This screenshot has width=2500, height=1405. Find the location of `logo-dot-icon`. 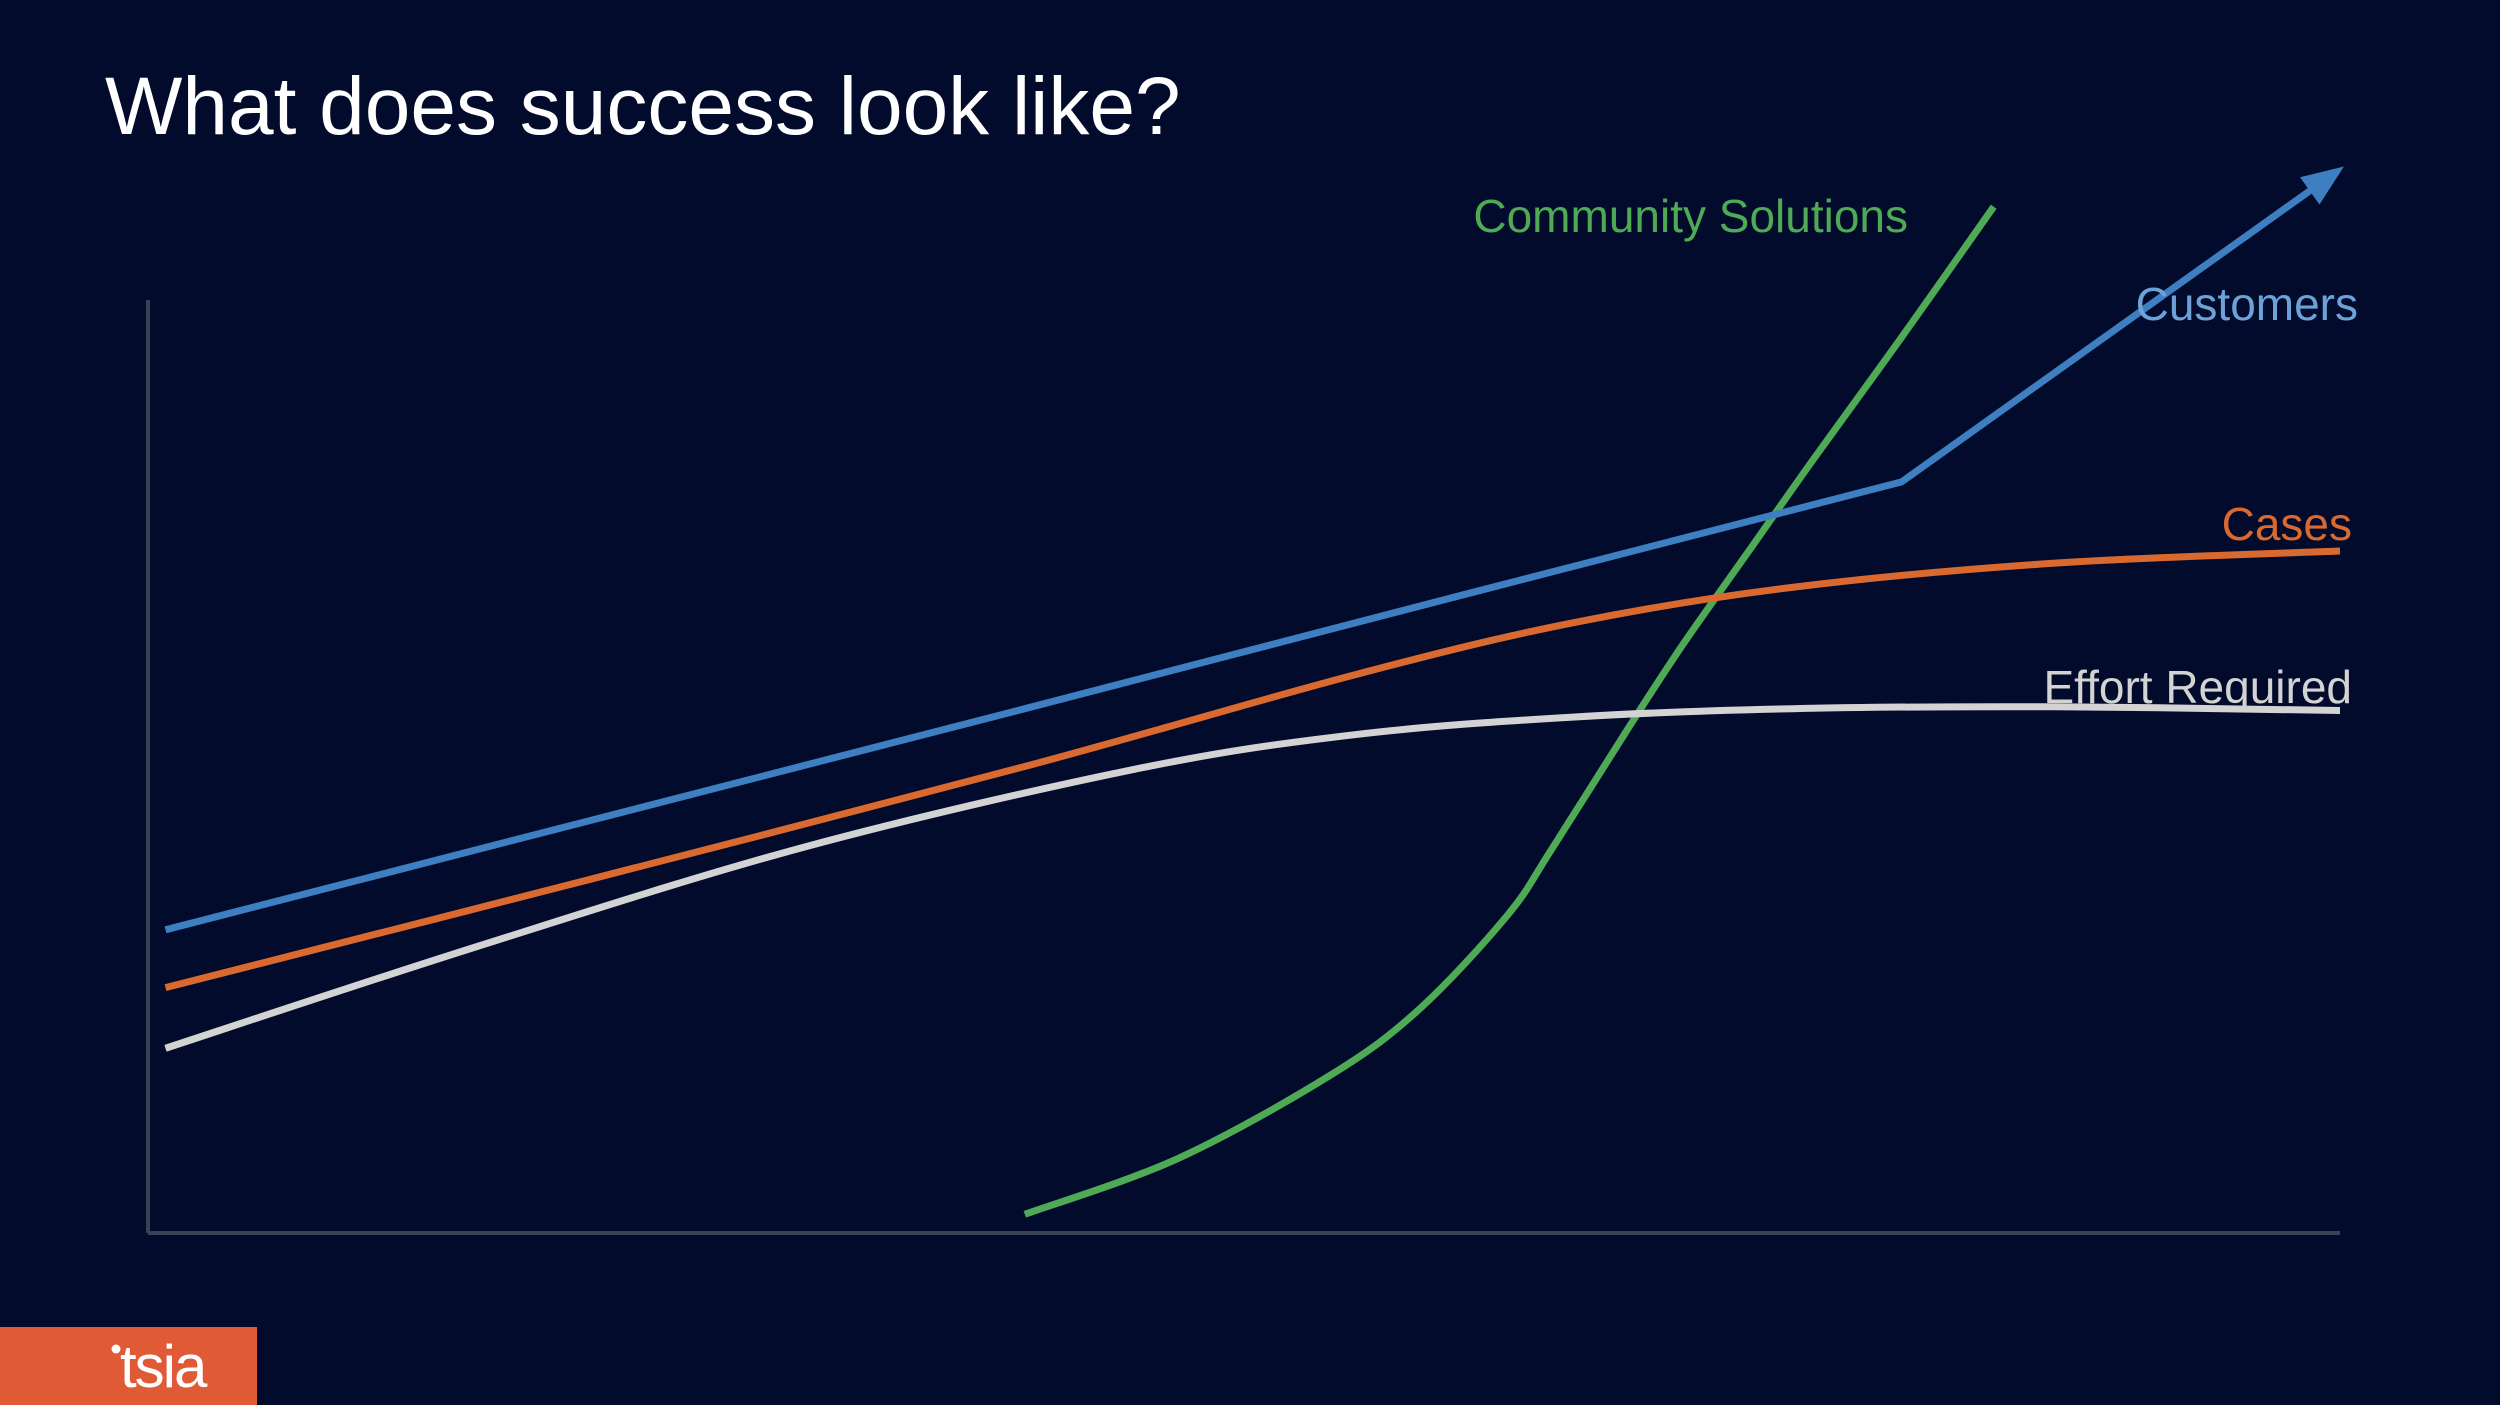

logo-dot-icon is located at coordinates (116, 1349).